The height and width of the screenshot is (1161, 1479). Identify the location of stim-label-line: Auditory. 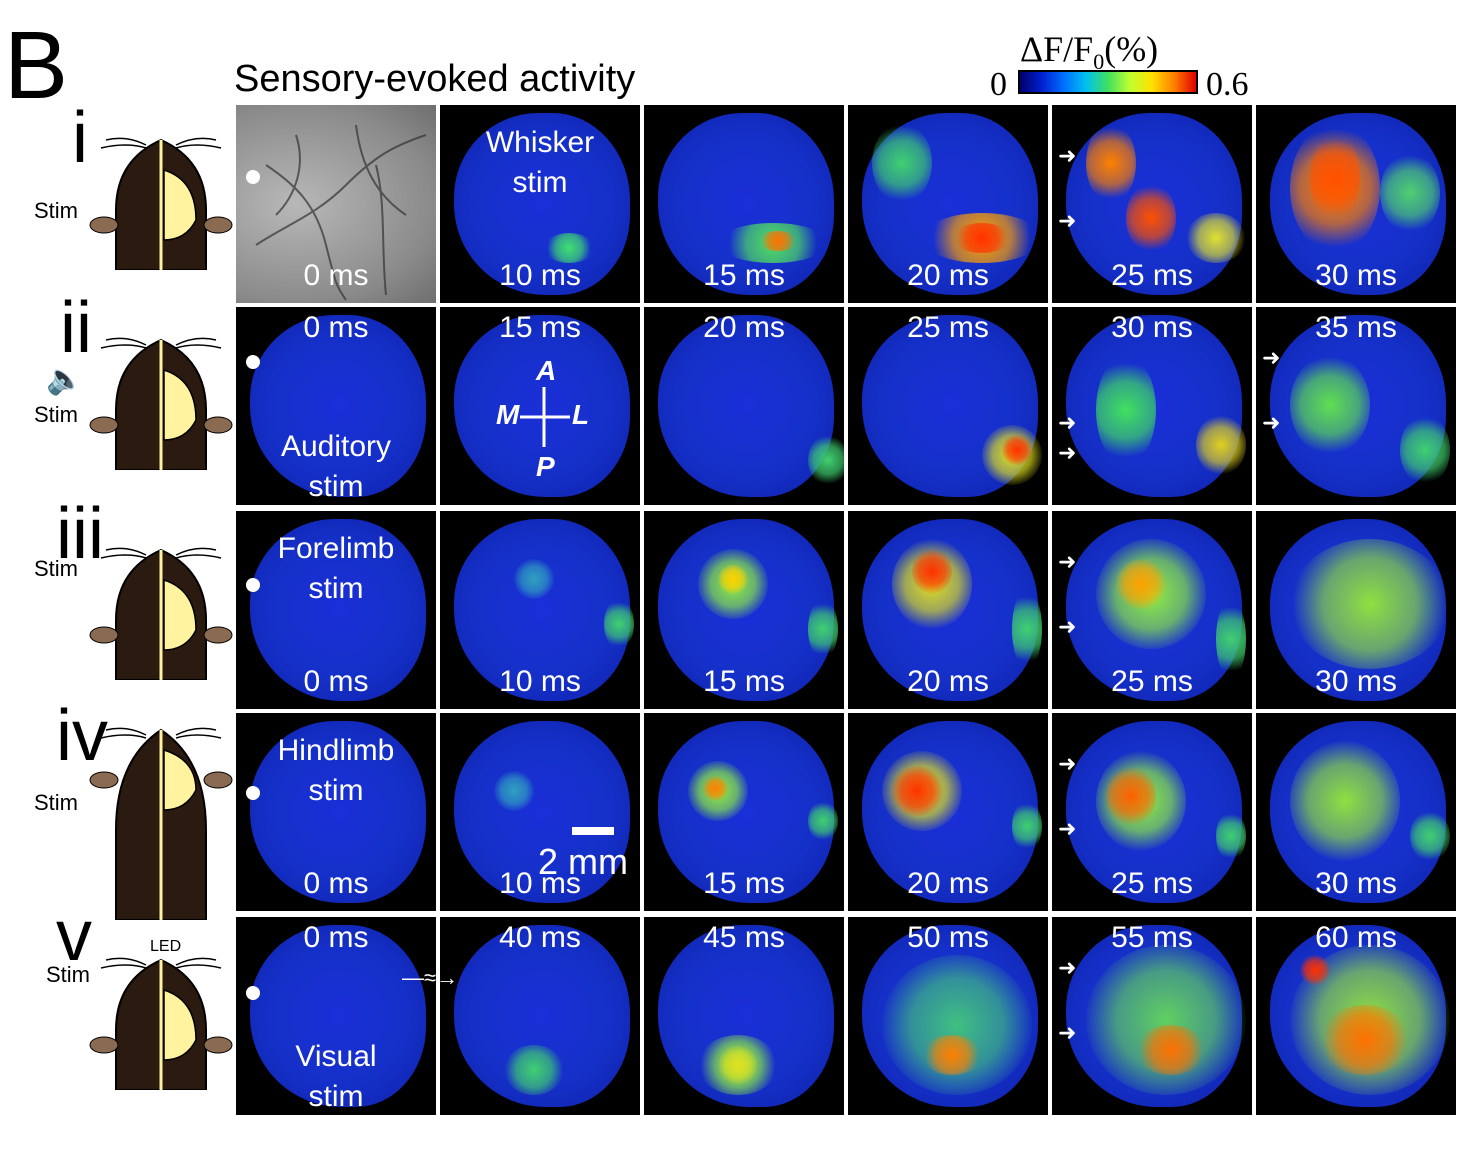
(336, 446).